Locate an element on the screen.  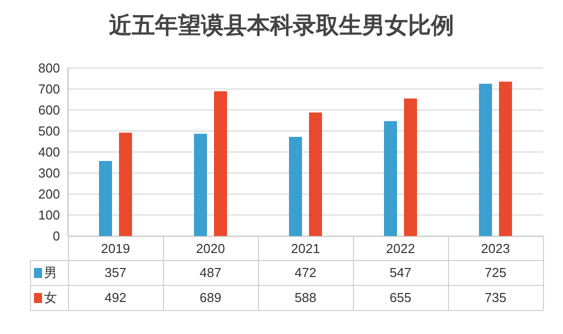
legend-label: 女 is located at coordinates (50, 297).